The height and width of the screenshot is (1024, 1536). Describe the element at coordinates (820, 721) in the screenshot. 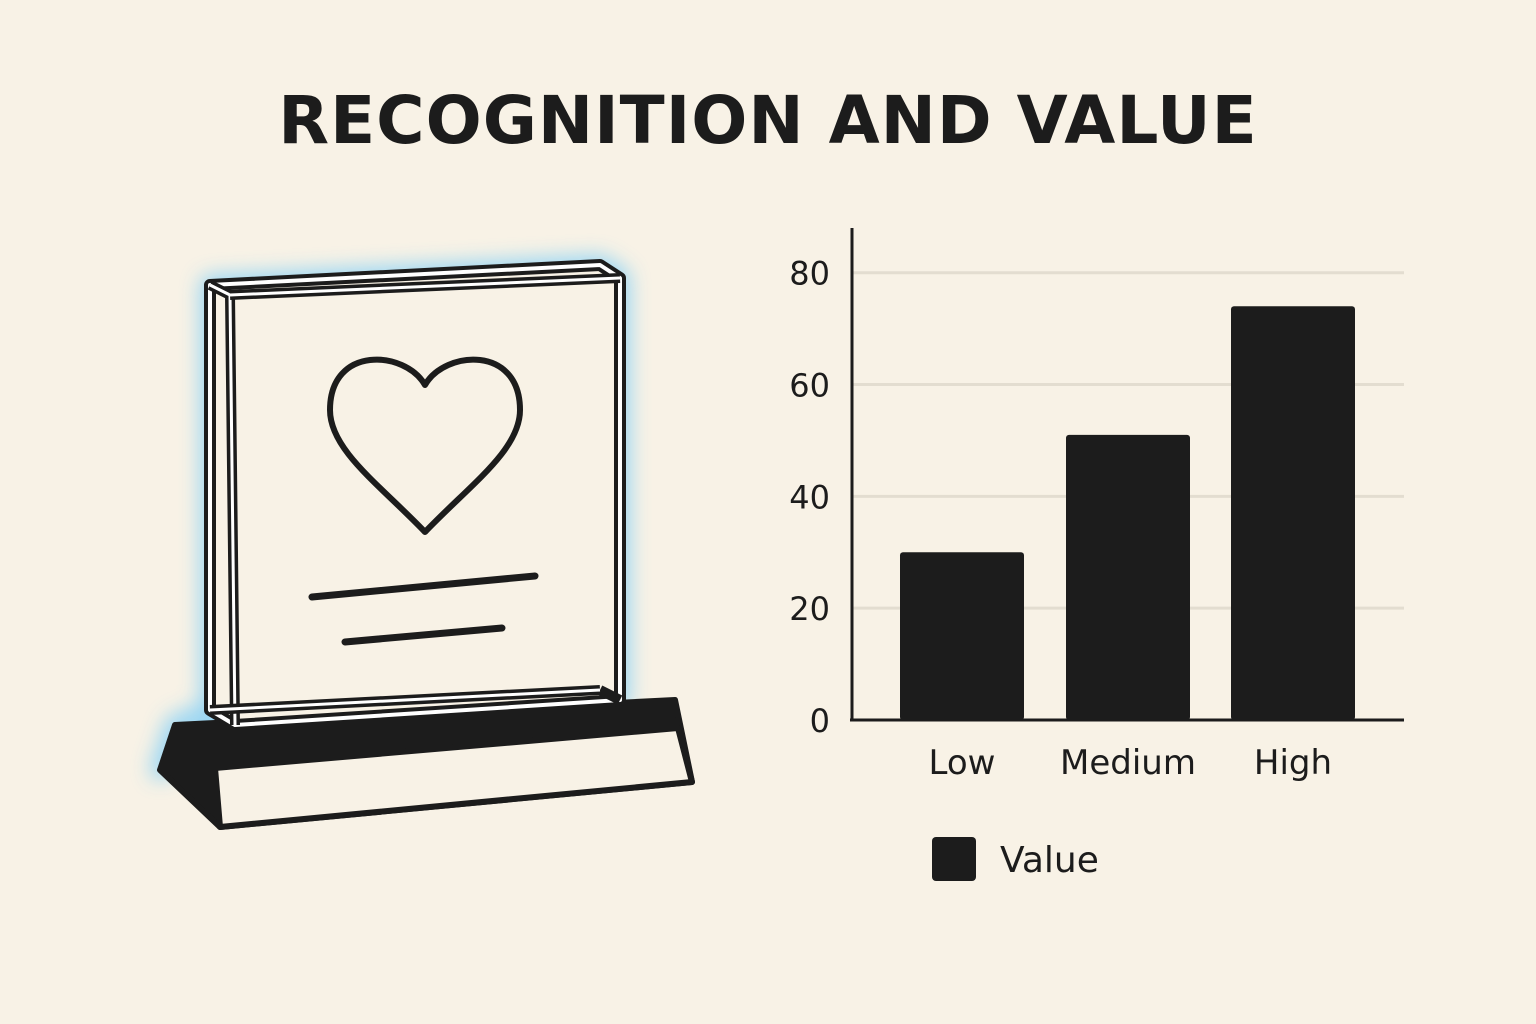

I see `y-tick-label: 0` at that location.